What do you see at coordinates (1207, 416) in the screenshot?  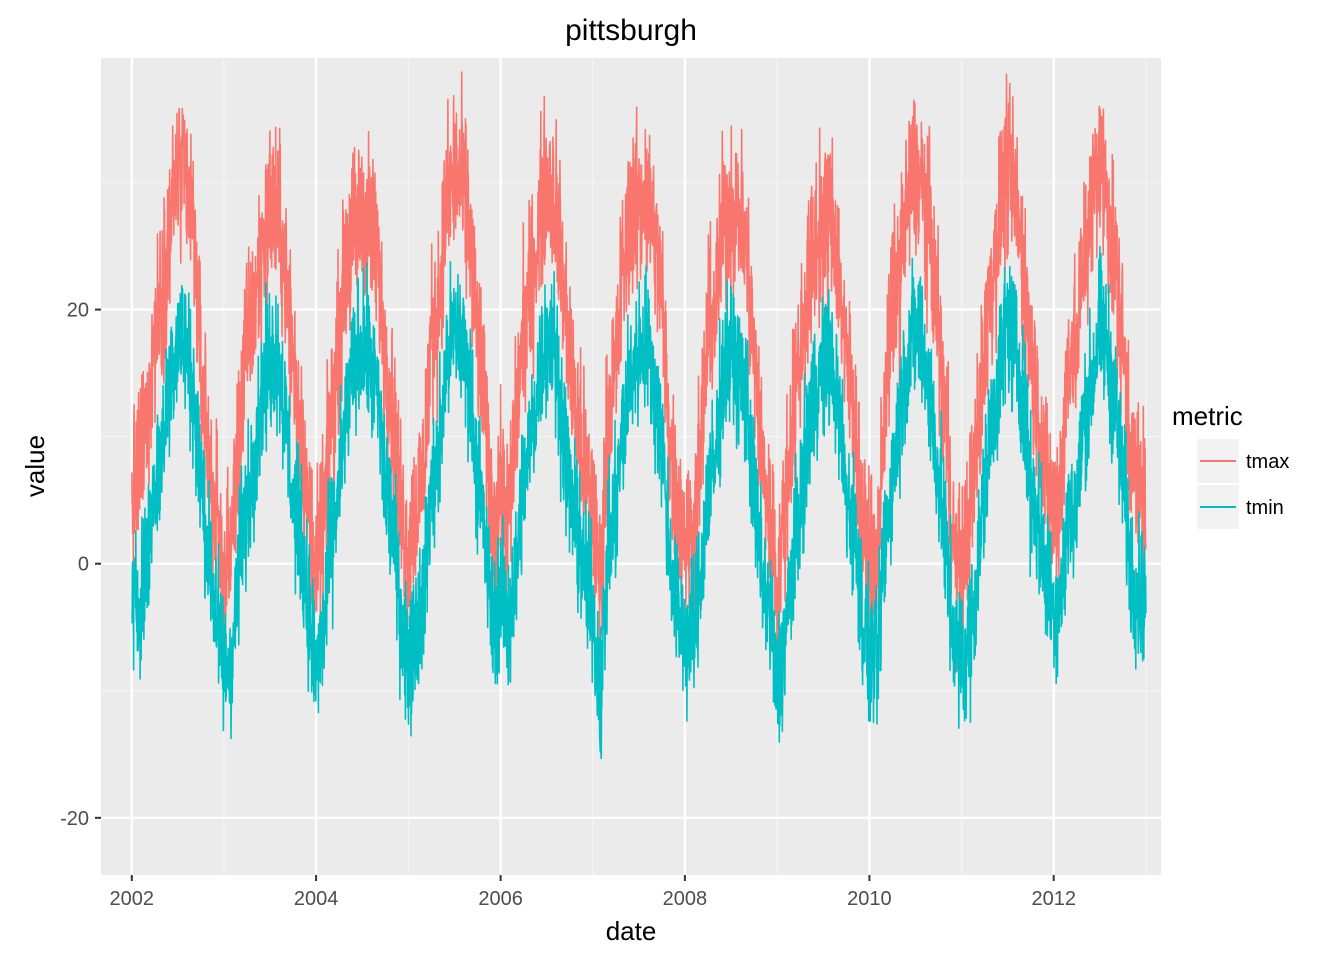 I see `legend-title: metric` at bounding box center [1207, 416].